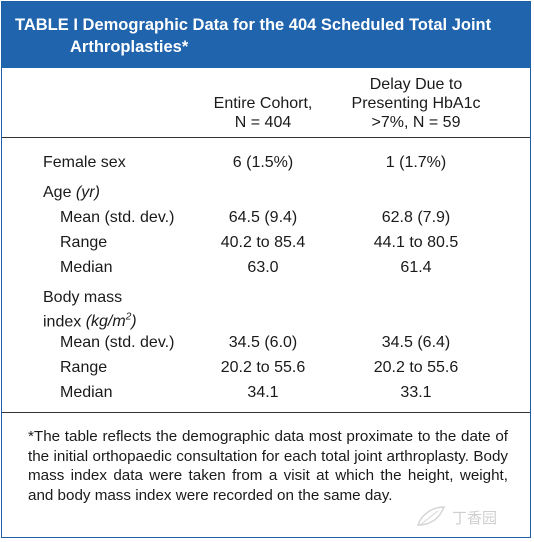 The image size is (534, 542). What do you see at coordinates (129, 47) in the screenshot?
I see `table-title-line-2: Arthroplasties*` at bounding box center [129, 47].